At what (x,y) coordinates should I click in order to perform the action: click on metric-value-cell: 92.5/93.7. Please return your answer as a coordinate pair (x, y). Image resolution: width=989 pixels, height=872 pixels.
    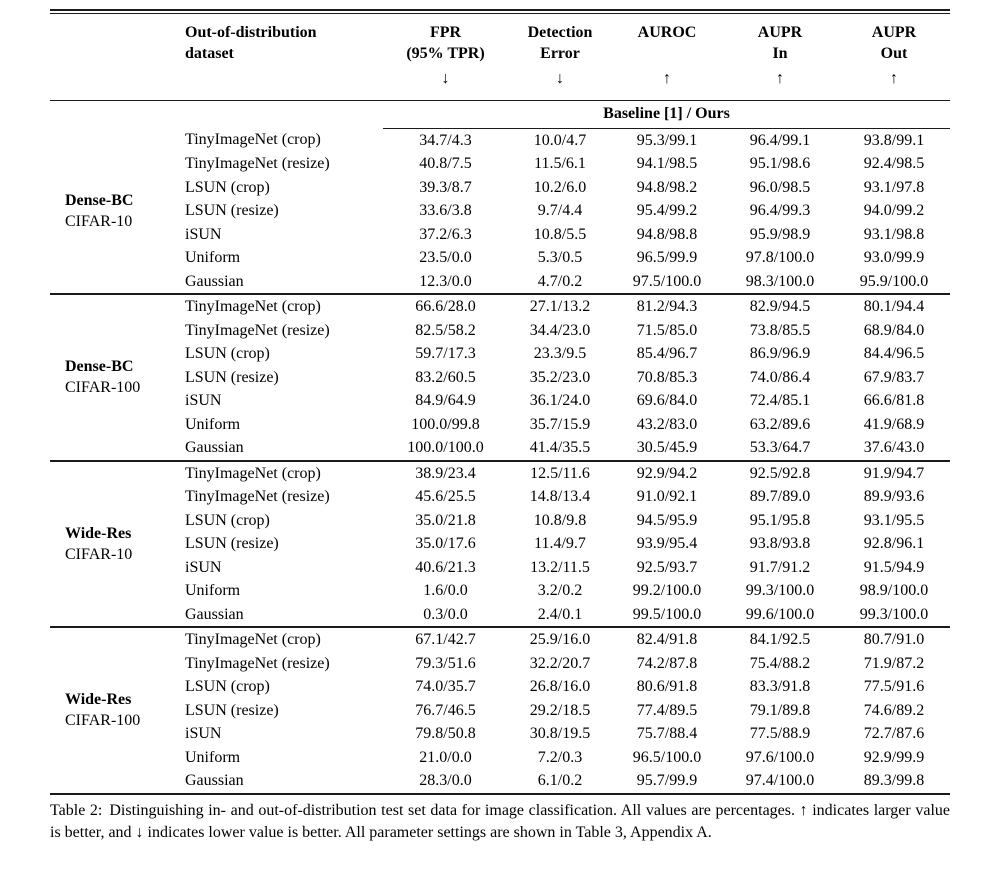
    Looking at the image, I should click on (667, 567).